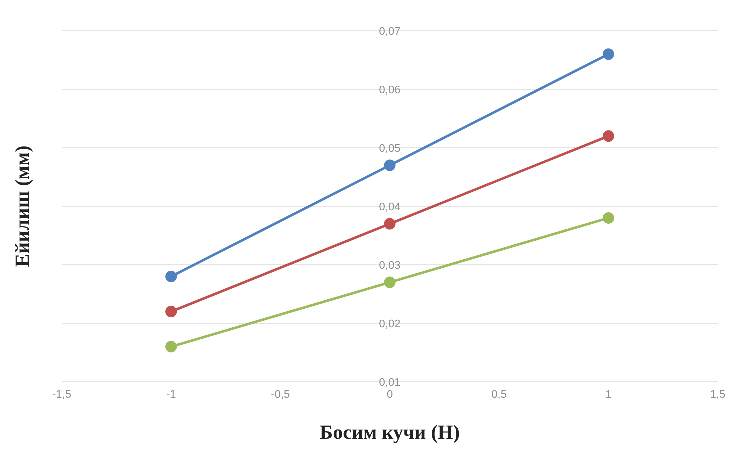 The image size is (736, 459). Describe the element at coordinates (390, 394) in the screenshot. I see `x-tick-label: 0` at that location.